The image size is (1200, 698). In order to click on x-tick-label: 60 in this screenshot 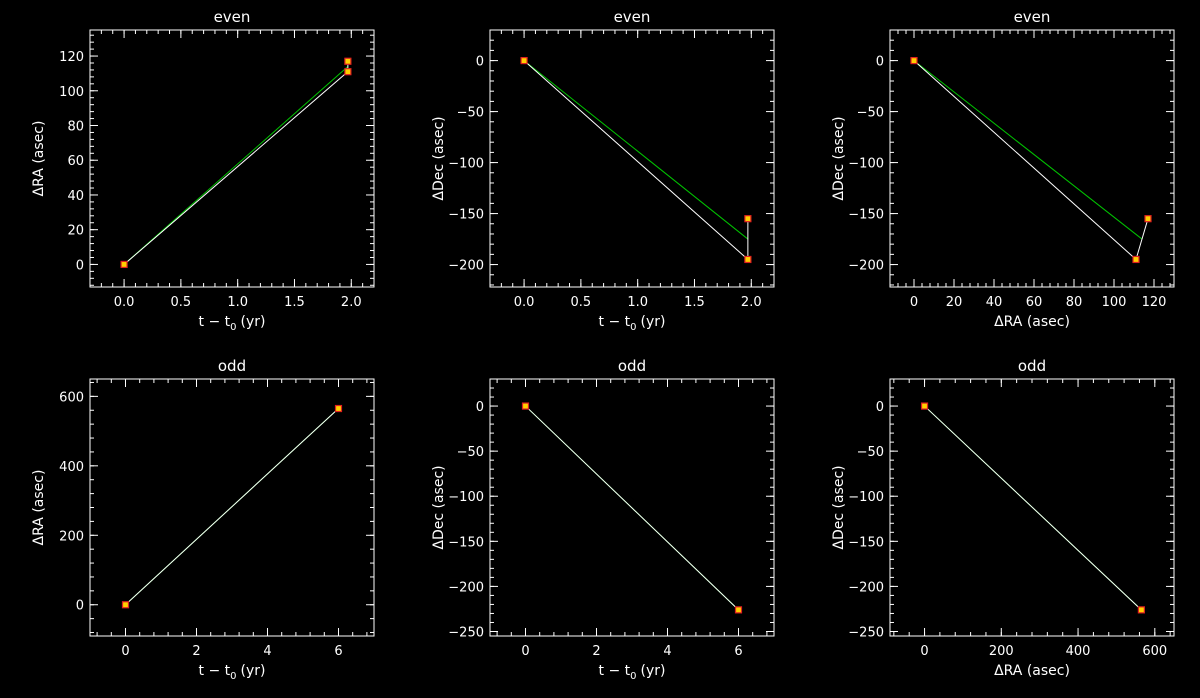, I will do `click(1034, 302)`.